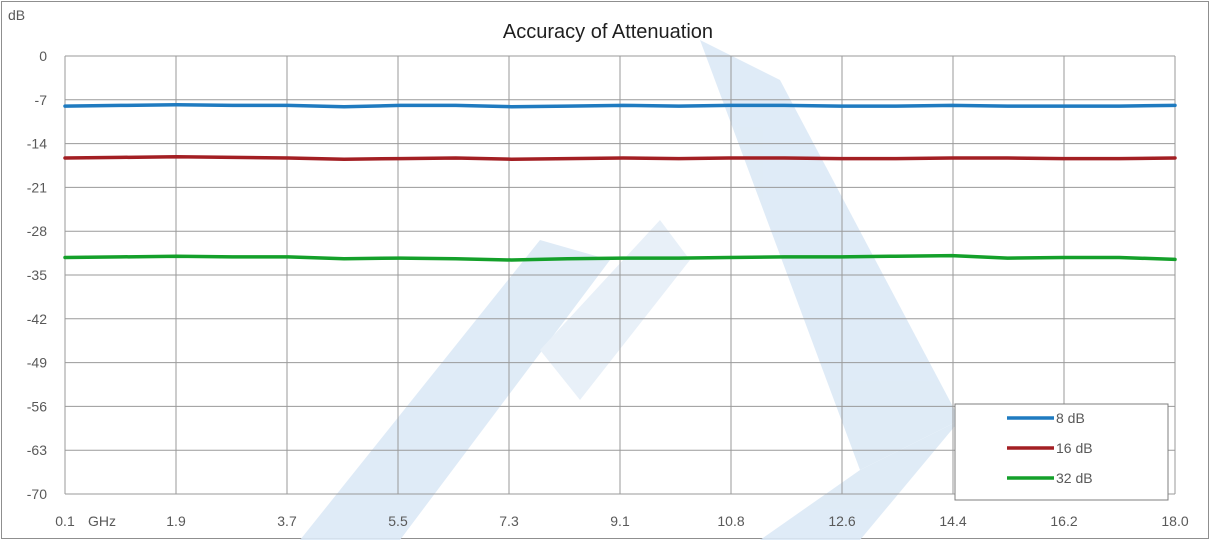 The image size is (1212, 542). I want to click on legend: 8 dB 16 dB 32 dB, so click(1061, 452).